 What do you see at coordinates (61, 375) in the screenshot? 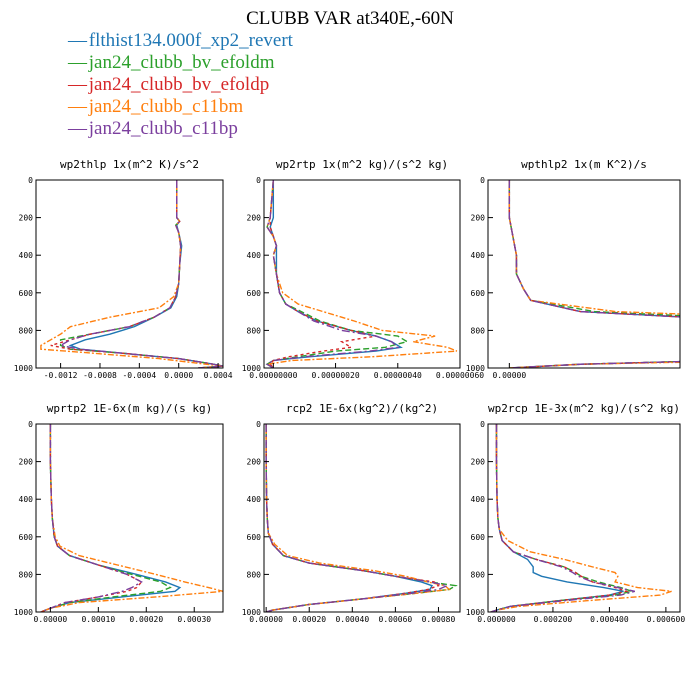
I see `x-tick-label: -0.0012` at bounding box center [61, 375].